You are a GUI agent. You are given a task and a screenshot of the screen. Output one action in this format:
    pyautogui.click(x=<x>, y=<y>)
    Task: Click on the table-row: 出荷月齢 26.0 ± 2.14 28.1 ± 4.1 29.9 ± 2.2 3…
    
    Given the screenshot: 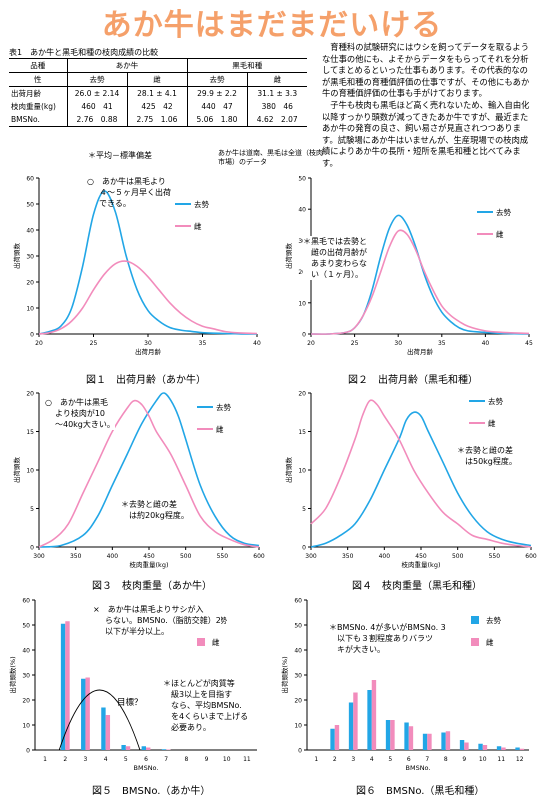 What is the action you would take?
    pyautogui.click(x=158, y=93)
    